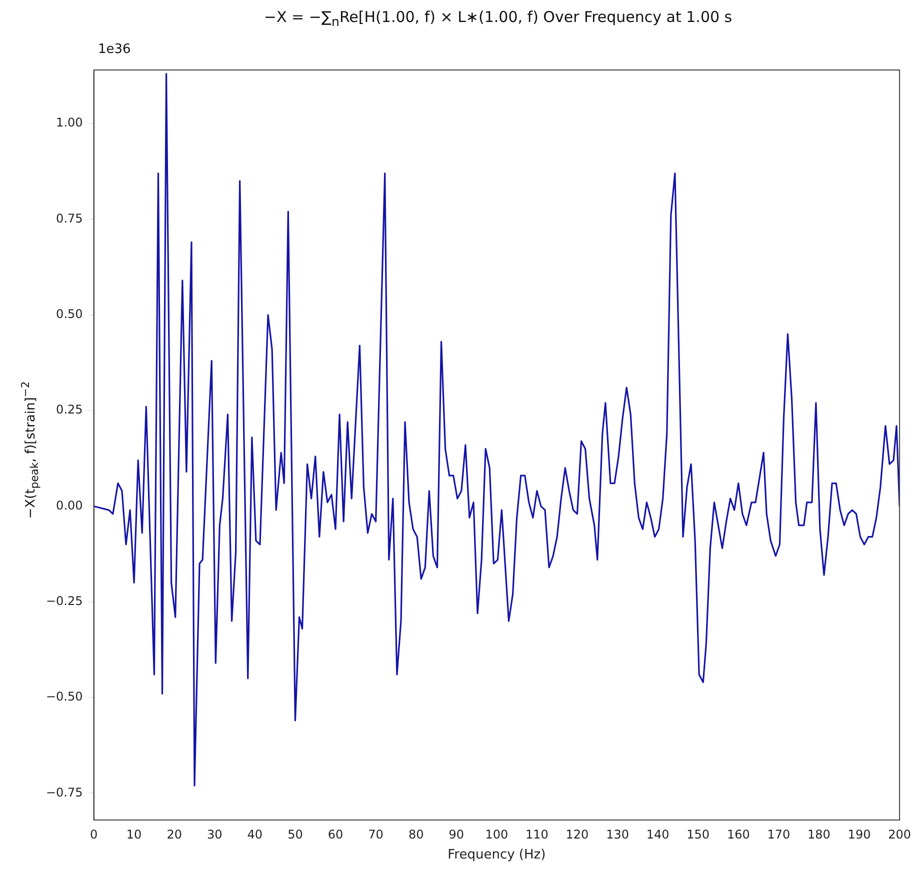  Describe the element at coordinates (577, 834) in the screenshot. I see `x-tick-label: 120` at that location.